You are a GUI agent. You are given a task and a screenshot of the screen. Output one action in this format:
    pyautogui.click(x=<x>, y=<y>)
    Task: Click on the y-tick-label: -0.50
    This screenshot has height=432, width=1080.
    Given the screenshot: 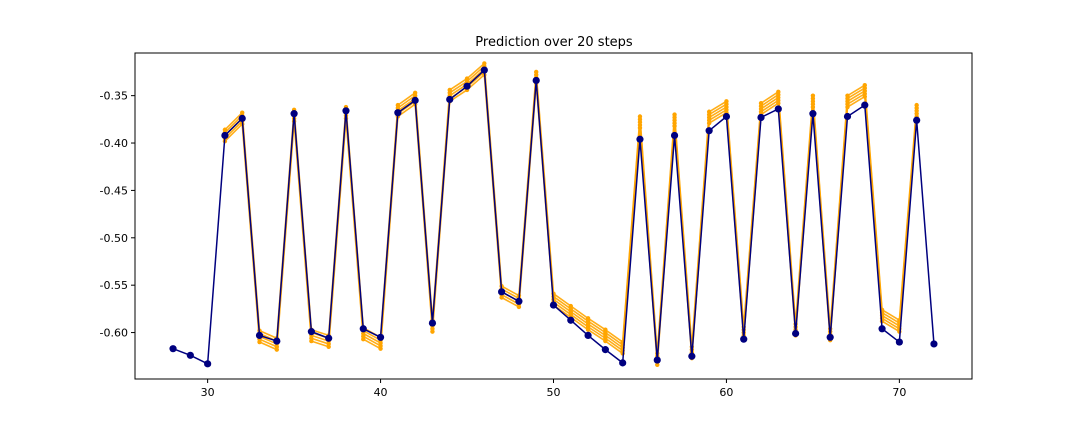 What is the action you would take?
    pyautogui.click(x=114, y=238)
    